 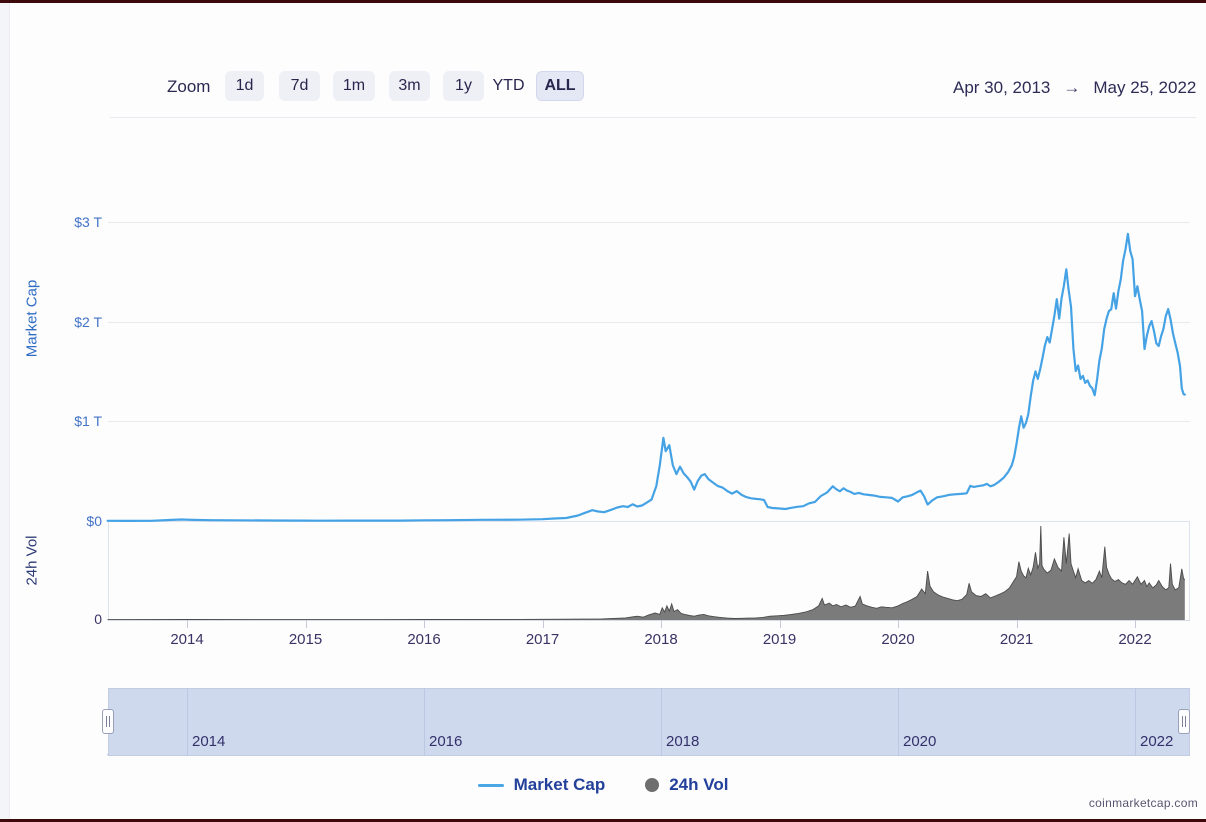 I want to click on x-tick-label: 2018, so click(x=661, y=639).